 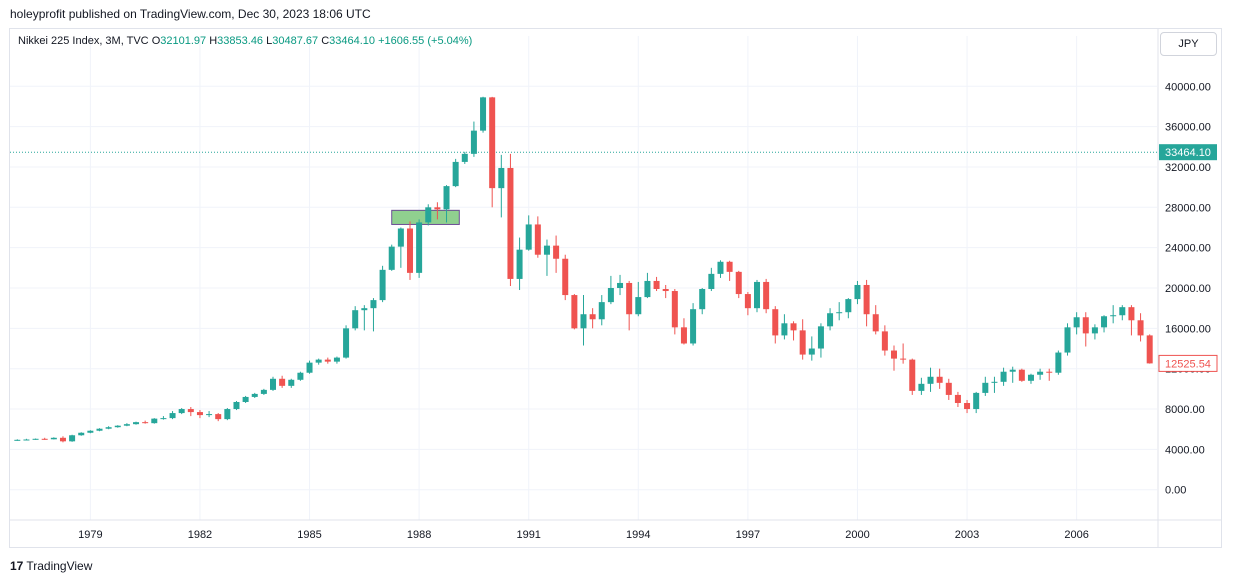 What do you see at coordinates (1188, 128) in the screenshot?
I see `y-tick-label: 36000.00` at bounding box center [1188, 128].